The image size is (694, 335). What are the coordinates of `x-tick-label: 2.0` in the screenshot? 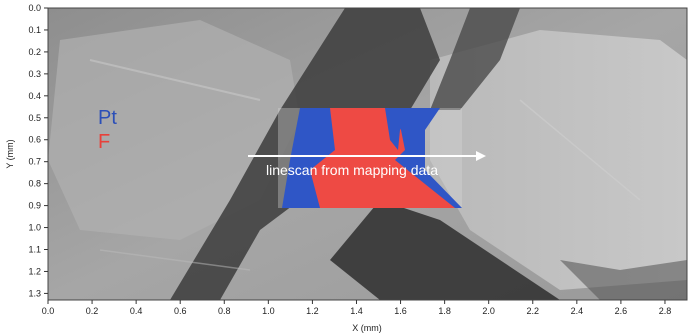 It's located at (488, 311).